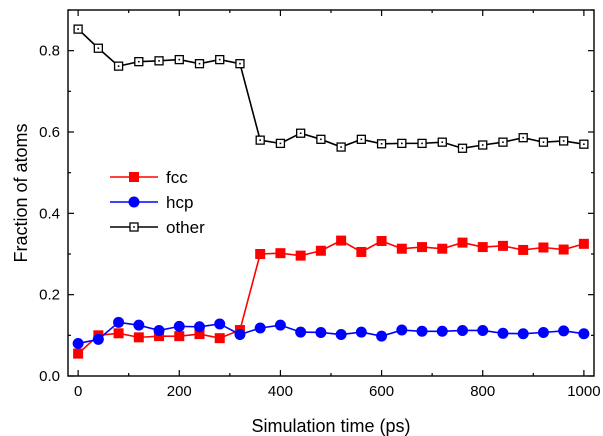 The height and width of the screenshot is (436, 603). I want to click on y-tick-label: 0.8, so click(49, 51).